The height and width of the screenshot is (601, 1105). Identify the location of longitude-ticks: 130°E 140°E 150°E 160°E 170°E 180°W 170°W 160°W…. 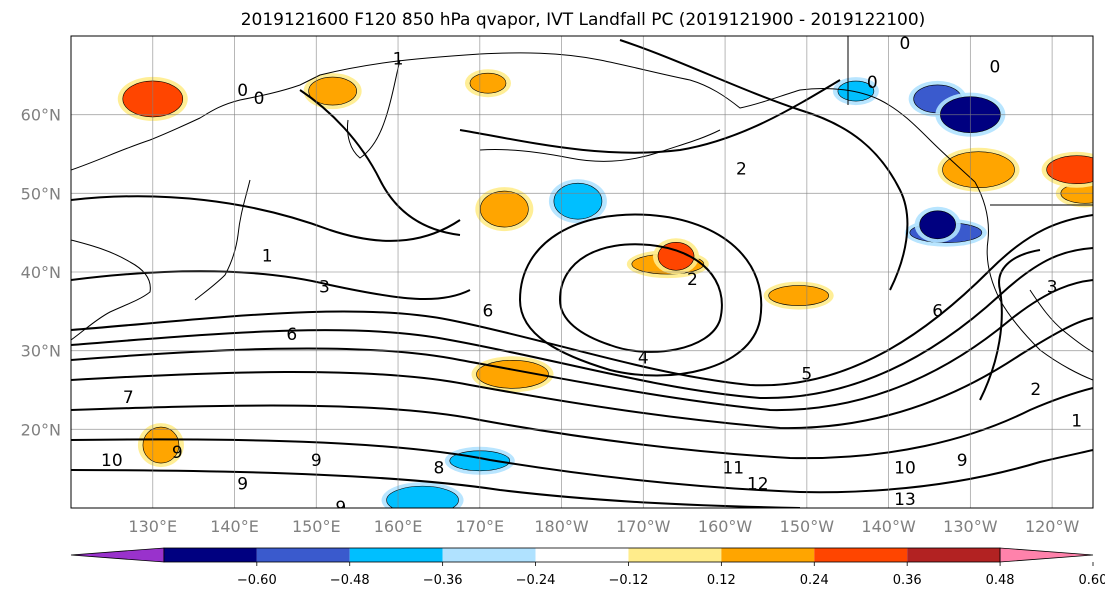
(603, 526).